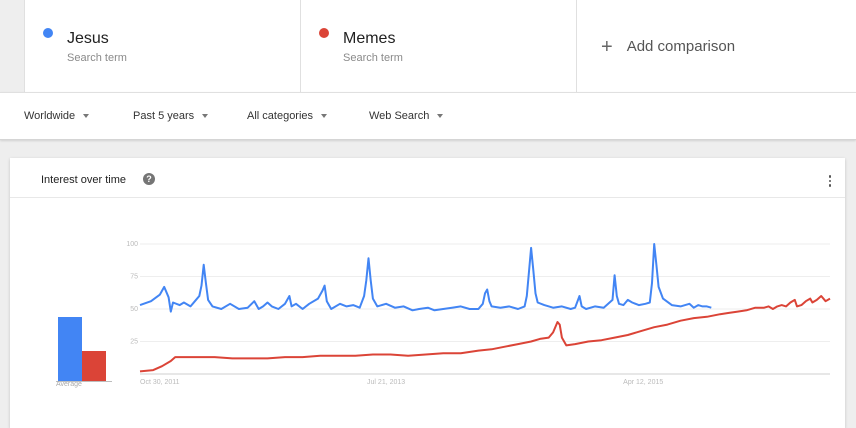 Image resolution: width=856 pixels, height=428 pixels. What do you see at coordinates (50, 116) in the screenshot?
I see `filter-label: Worldwide` at bounding box center [50, 116].